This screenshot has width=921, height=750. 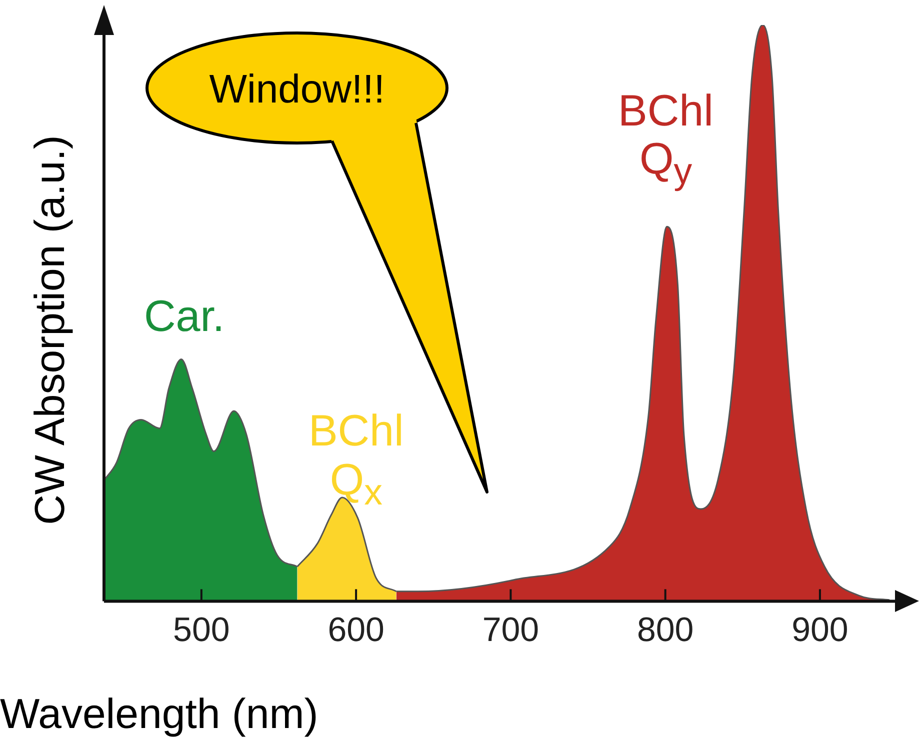 What do you see at coordinates (356, 460) in the screenshot?
I see `series-label: BChl Q$_{x}$` at bounding box center [356, 460].